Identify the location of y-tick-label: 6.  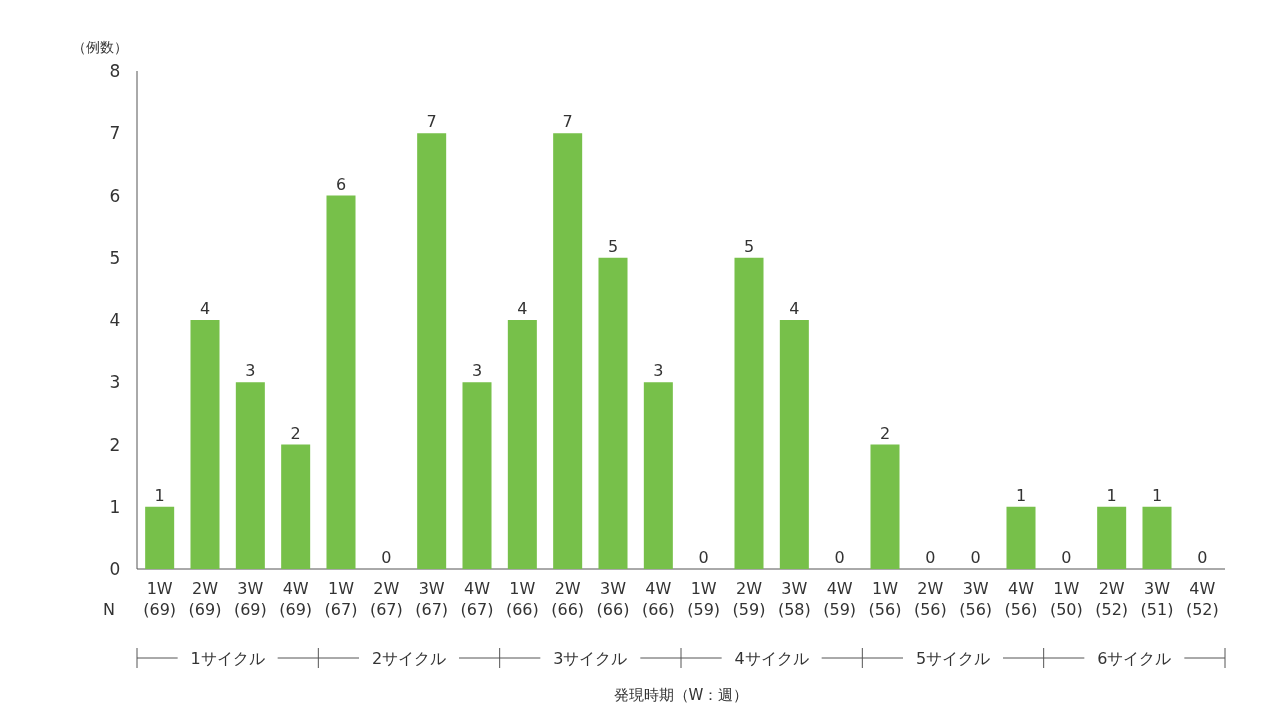
(115, 195).